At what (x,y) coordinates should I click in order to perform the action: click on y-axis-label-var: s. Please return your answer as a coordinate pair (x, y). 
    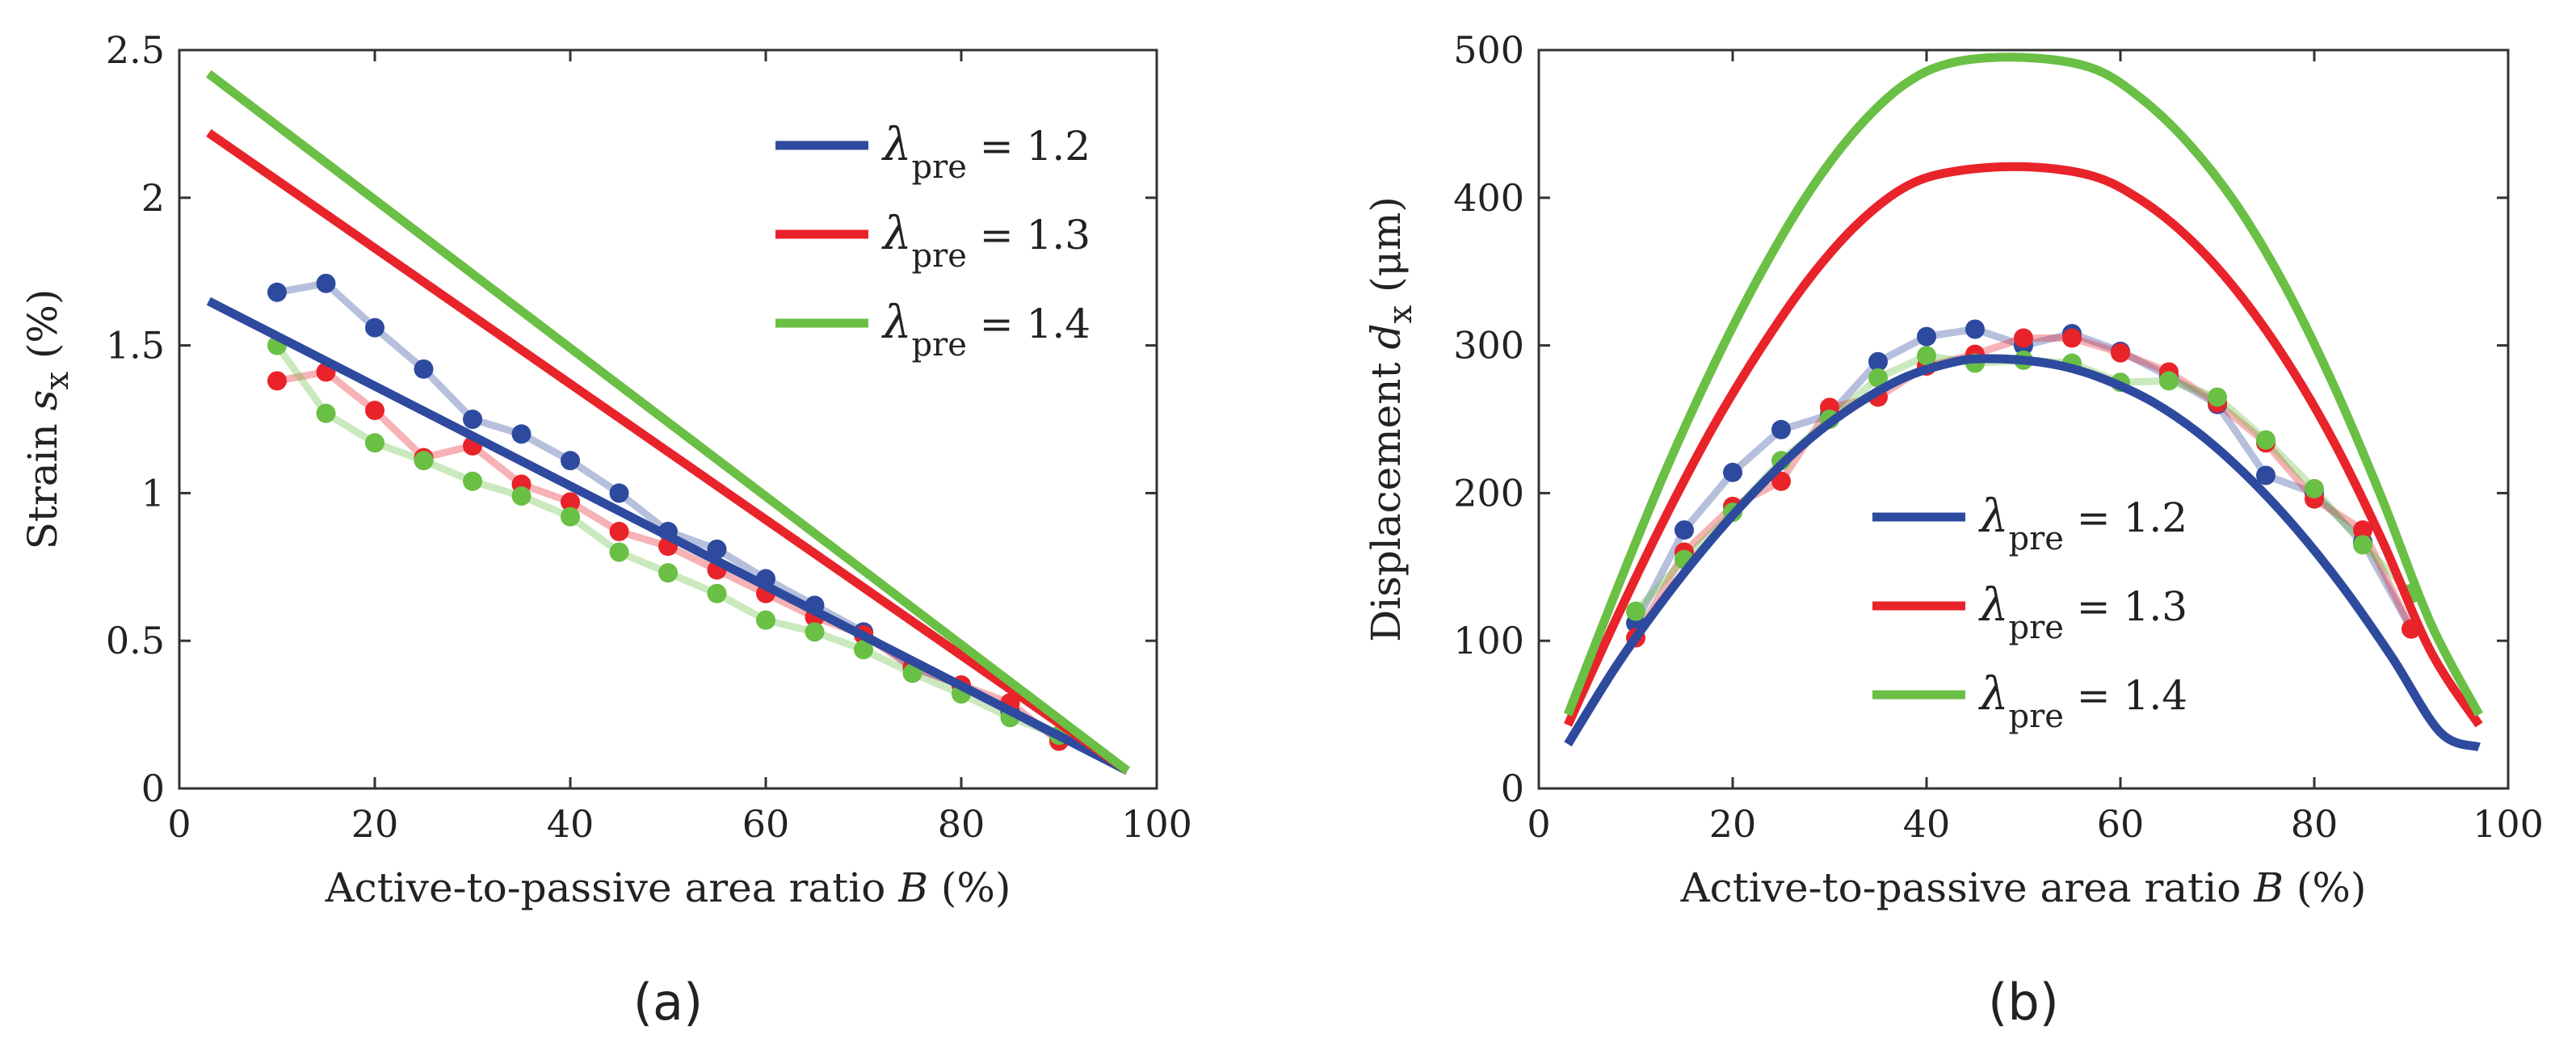
    Looking at the image, I should click on (42, 400).